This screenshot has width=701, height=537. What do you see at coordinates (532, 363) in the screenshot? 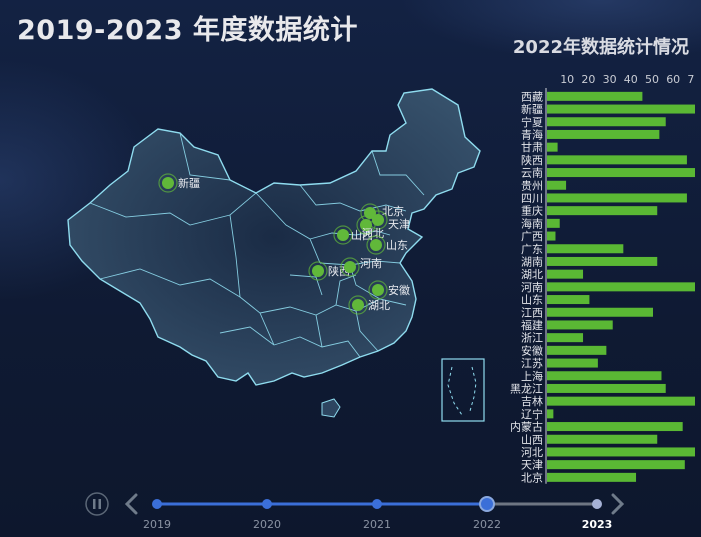
I see `category-label: 江苏` at bounding box center [532, 363].